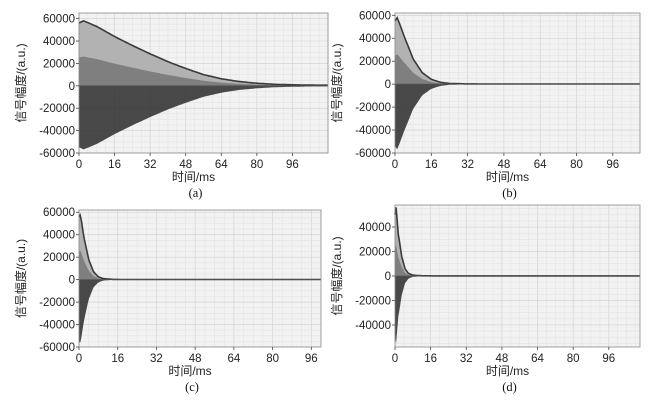 This screenshot has width=656, height=410. Describe the element at coordinates (203, 53) in the screenshot. I see `envelope-line` at that location.